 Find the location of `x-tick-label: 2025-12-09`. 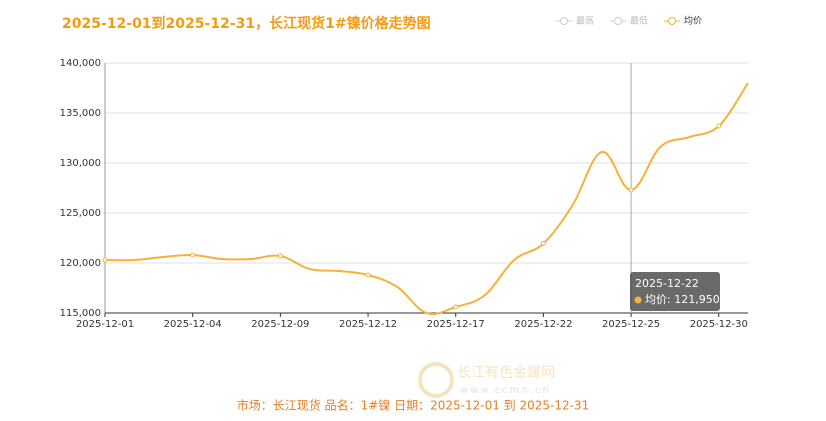

x-tick-label: 2025-12-09 is located at coordinates (280, 324).